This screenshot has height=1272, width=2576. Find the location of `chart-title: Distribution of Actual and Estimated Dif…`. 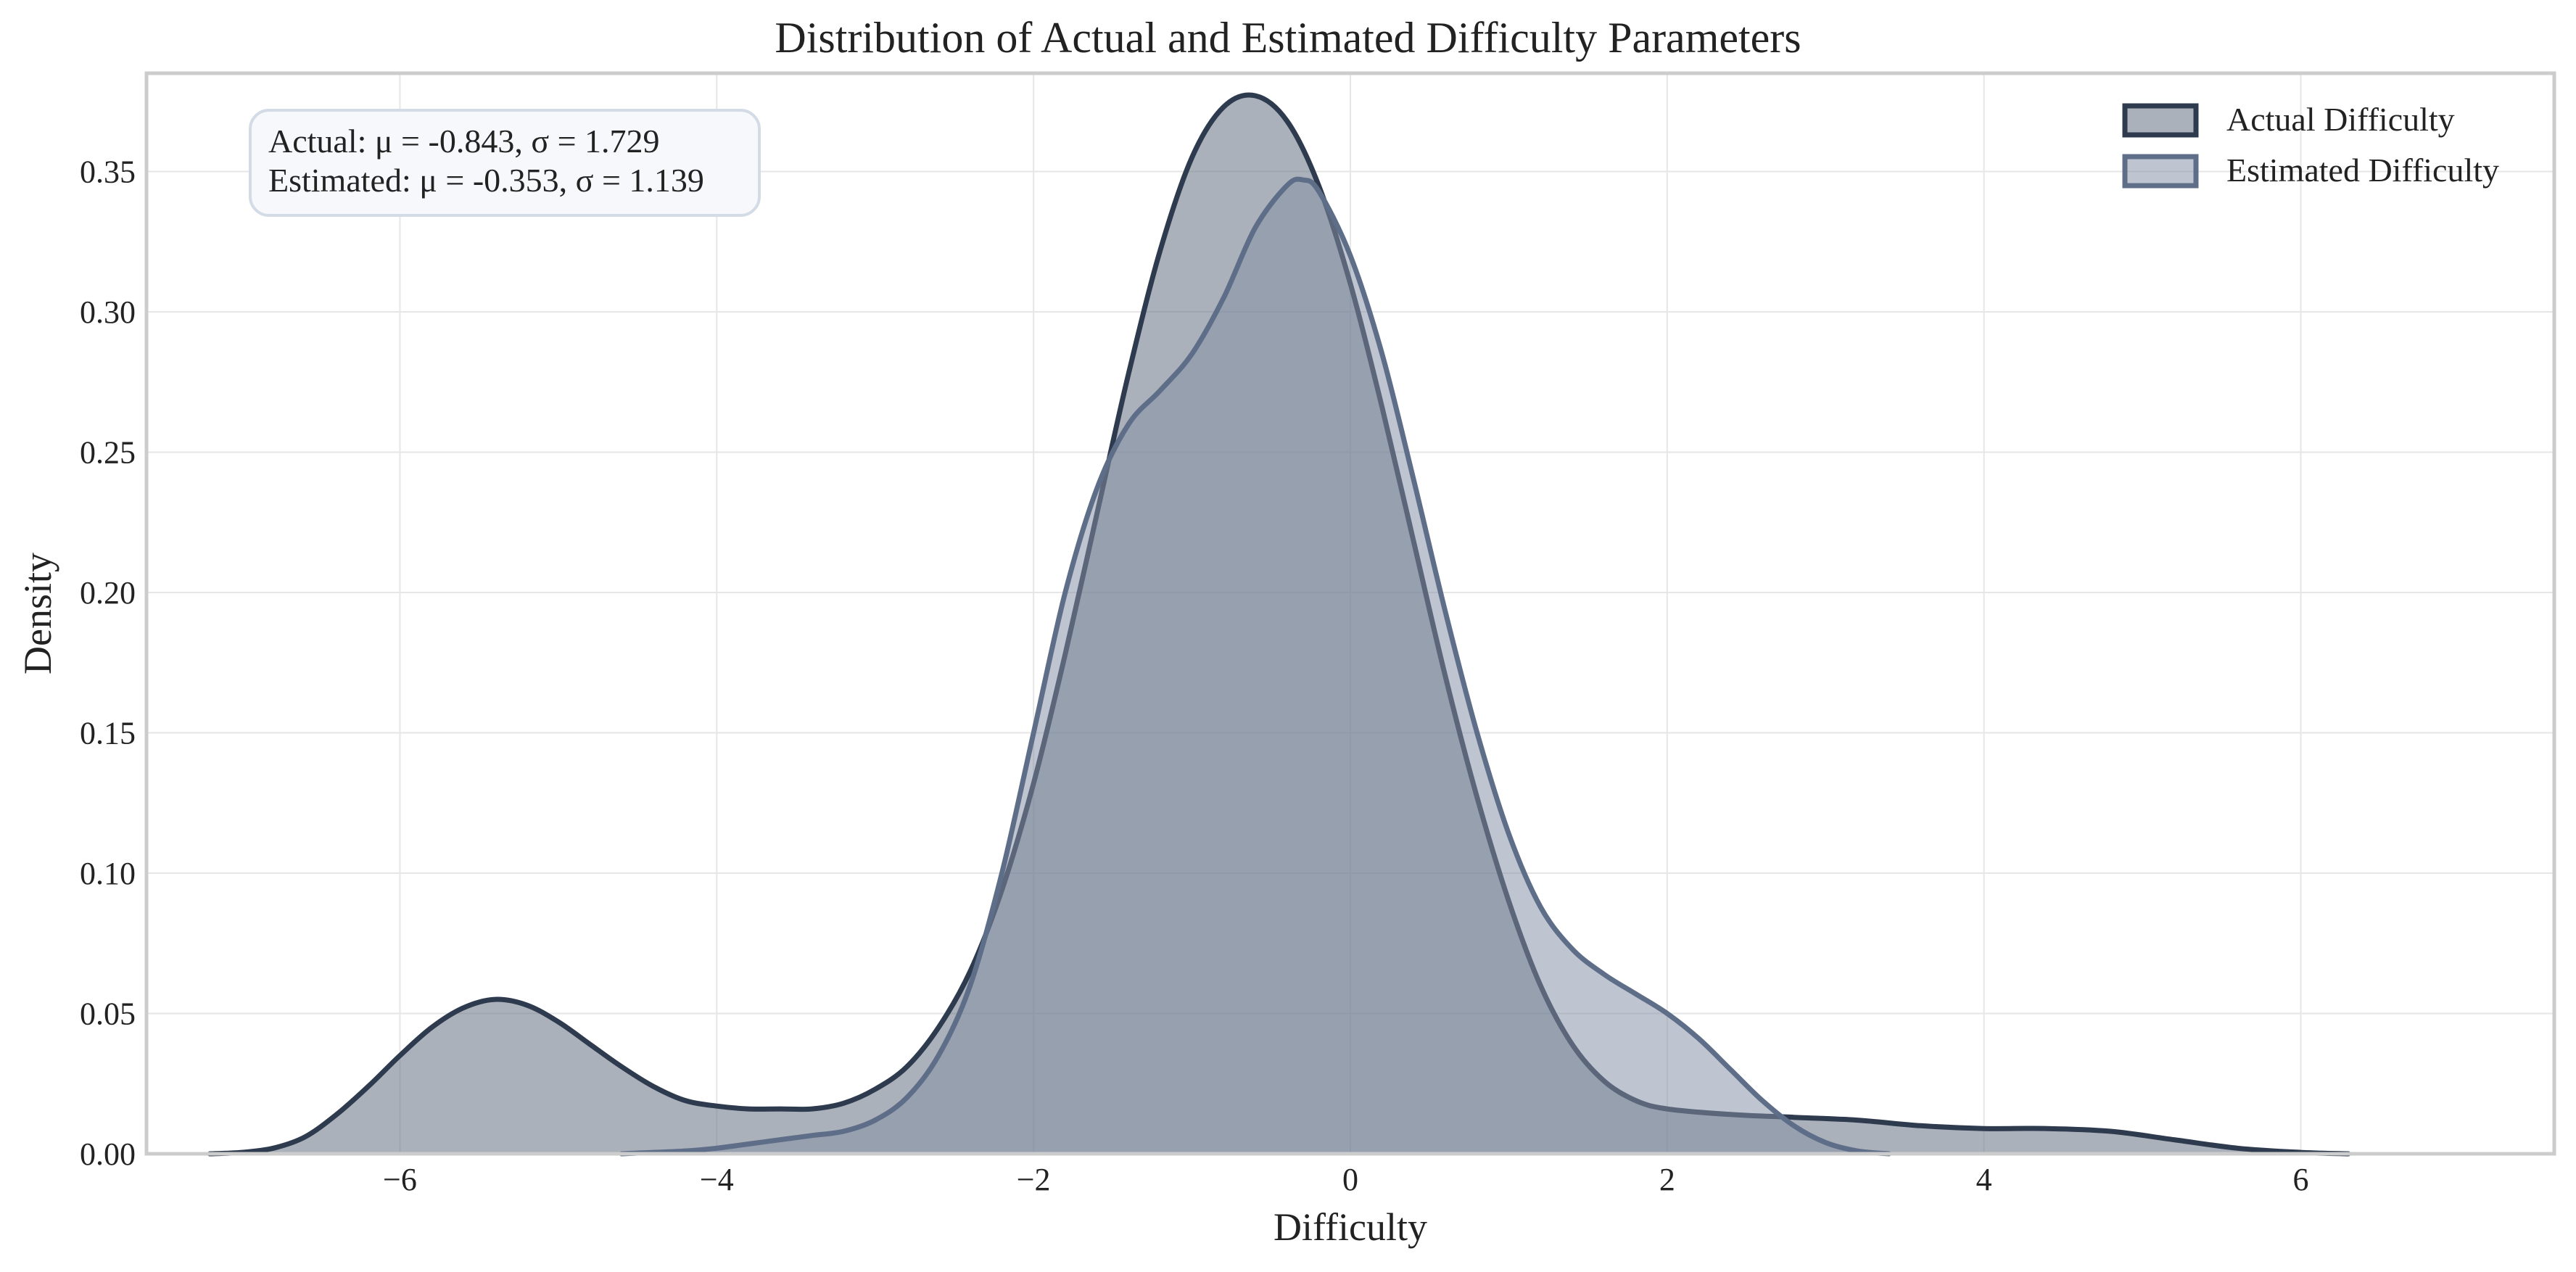

chart-title: Distribution of Actual and Estimated Dif… is located at coordinates (1288, 38).